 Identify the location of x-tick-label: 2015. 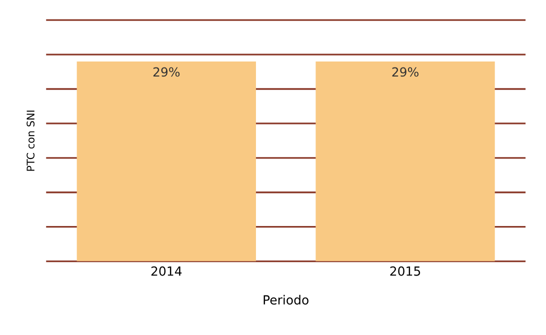
(405, 271).